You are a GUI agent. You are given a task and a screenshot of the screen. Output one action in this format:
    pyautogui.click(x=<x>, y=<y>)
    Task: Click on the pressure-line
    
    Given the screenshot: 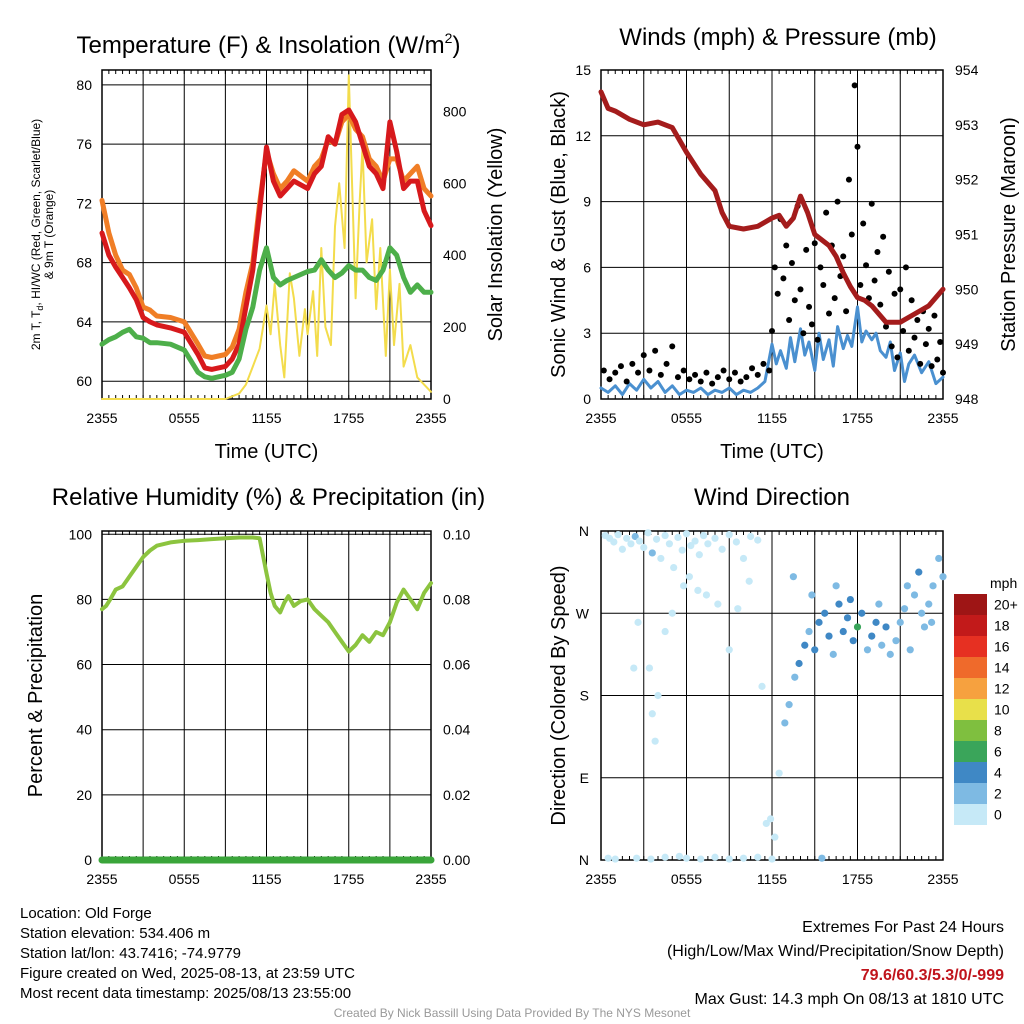 What is the action you would take?
    pyautogui.click(x=772, y=207)
    